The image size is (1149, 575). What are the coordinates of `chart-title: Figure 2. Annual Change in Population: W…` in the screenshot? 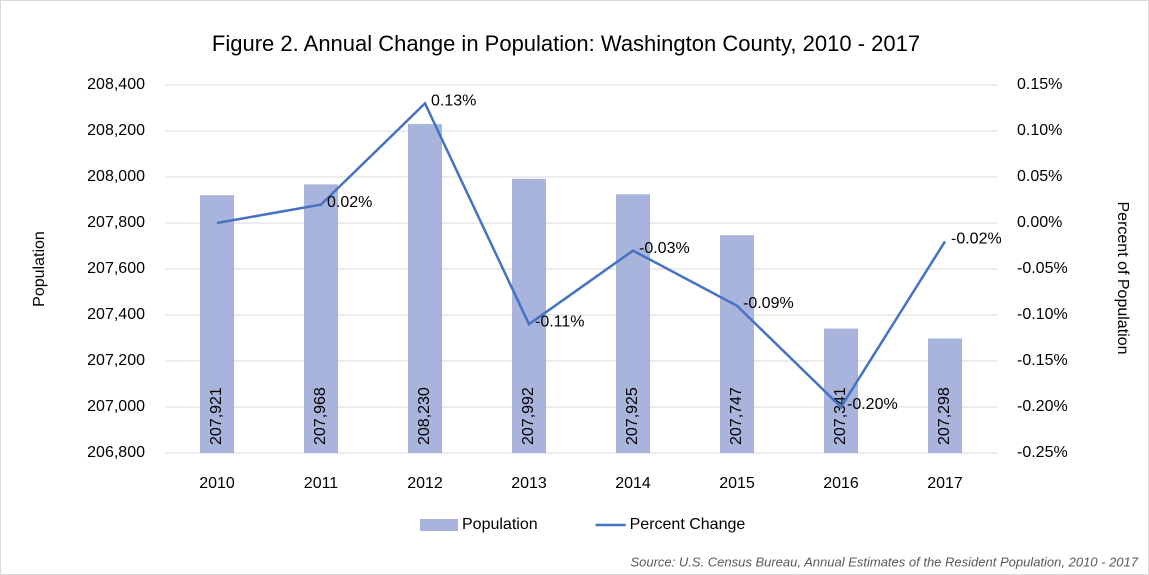 It's located at (566, 43).